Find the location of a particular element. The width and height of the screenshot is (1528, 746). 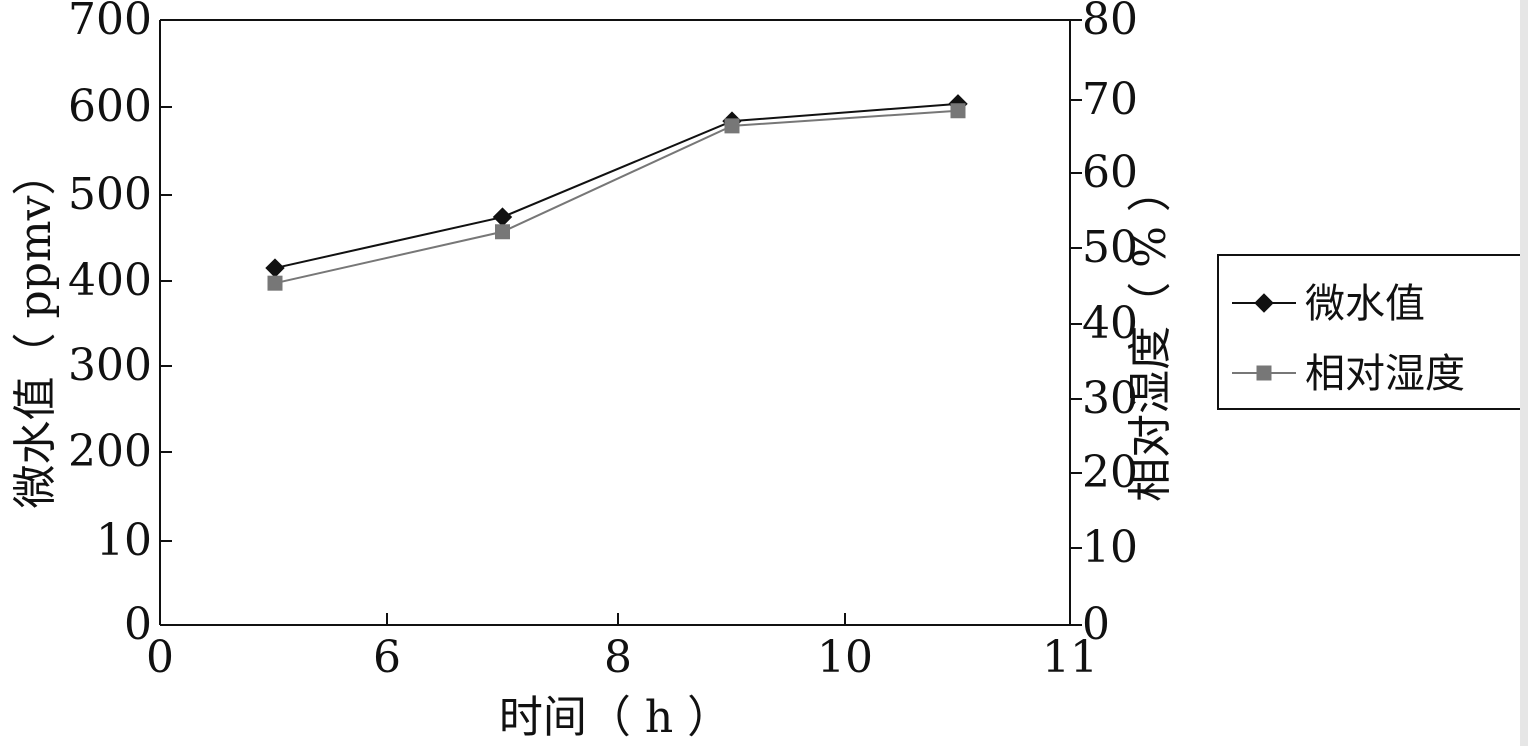

legend-box is located at coordinates (1371, 332).